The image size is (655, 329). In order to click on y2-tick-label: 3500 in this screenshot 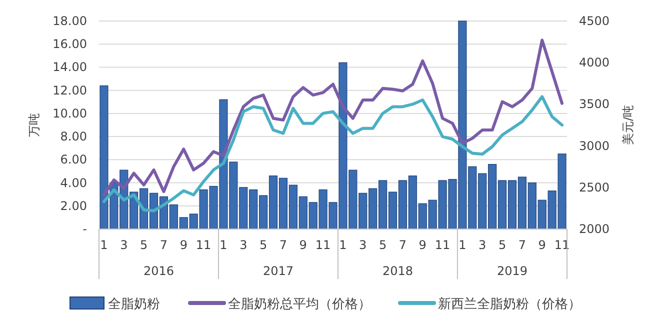, I will do `click(594, 104)`.